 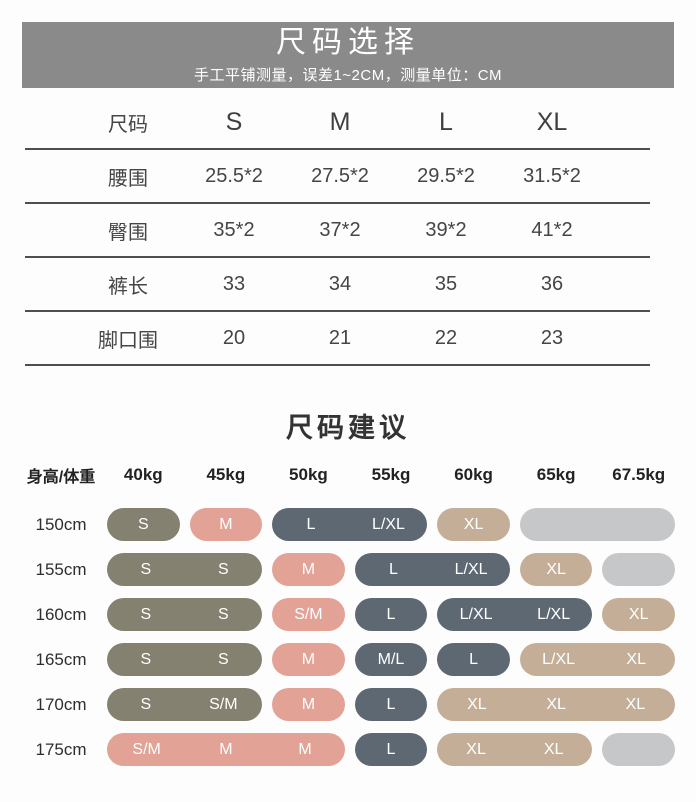 I want to click on size-pill-label: M/L, so click(x=391, y=659).